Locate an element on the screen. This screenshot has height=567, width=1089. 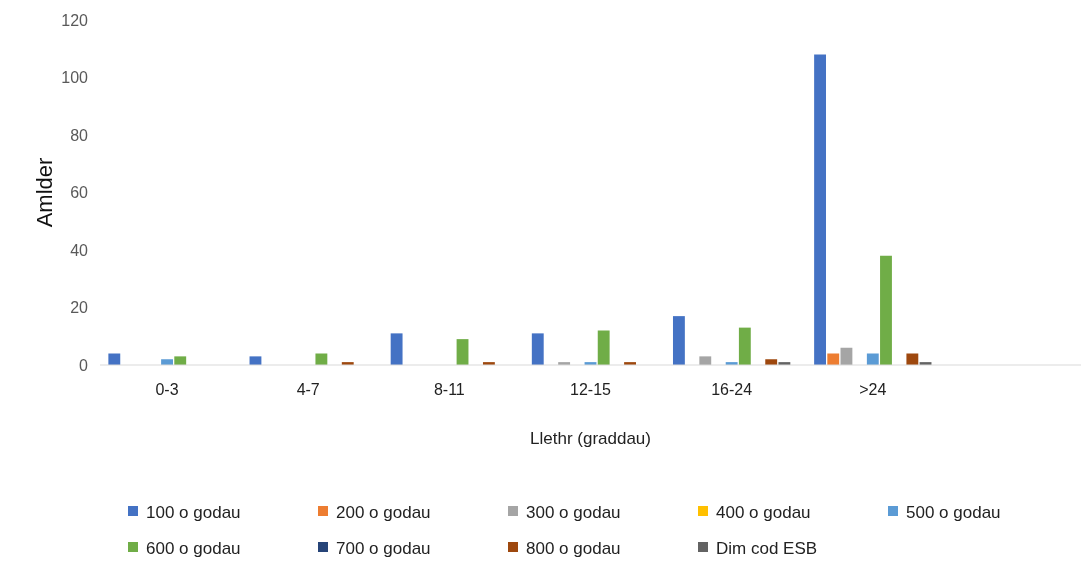
x-tick-label: >24 is located at coordinates (873, 389).